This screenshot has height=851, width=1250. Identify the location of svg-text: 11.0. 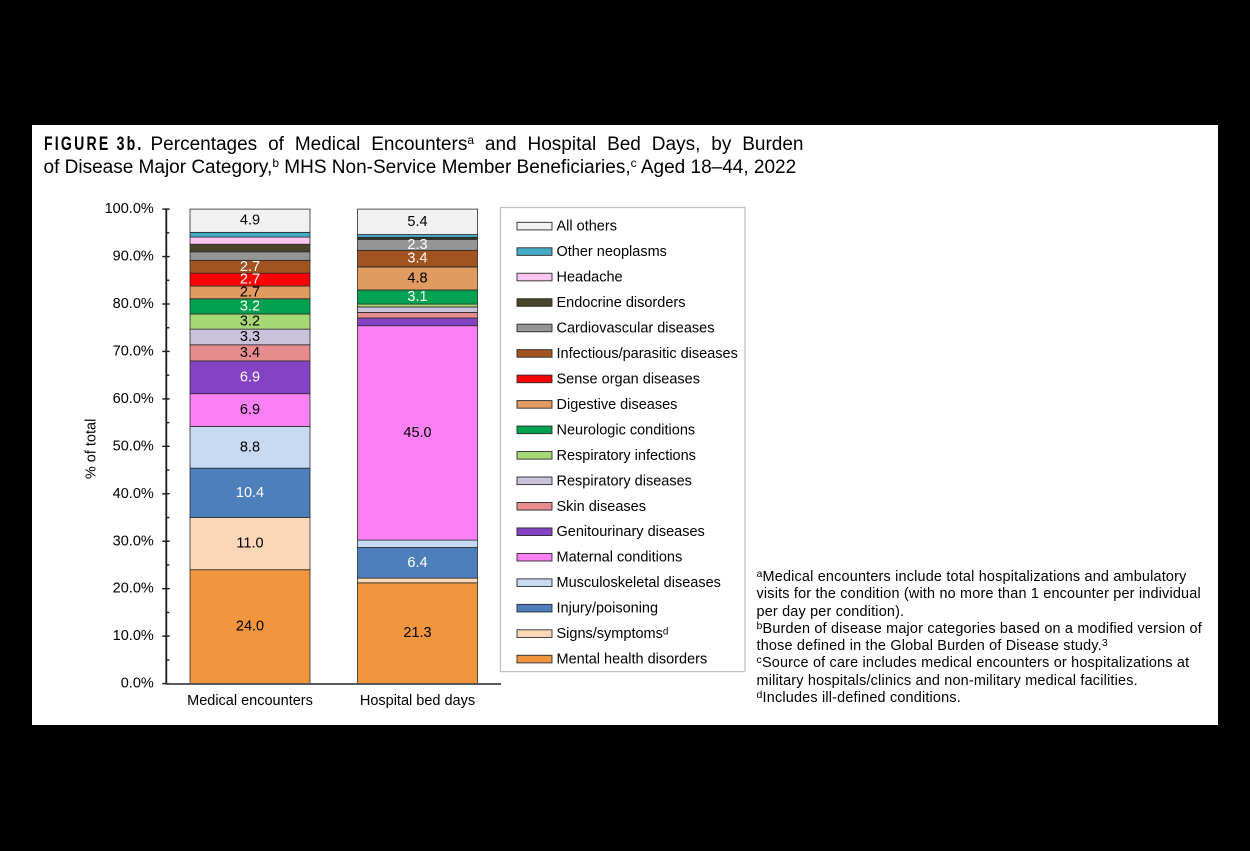
(249, 544).